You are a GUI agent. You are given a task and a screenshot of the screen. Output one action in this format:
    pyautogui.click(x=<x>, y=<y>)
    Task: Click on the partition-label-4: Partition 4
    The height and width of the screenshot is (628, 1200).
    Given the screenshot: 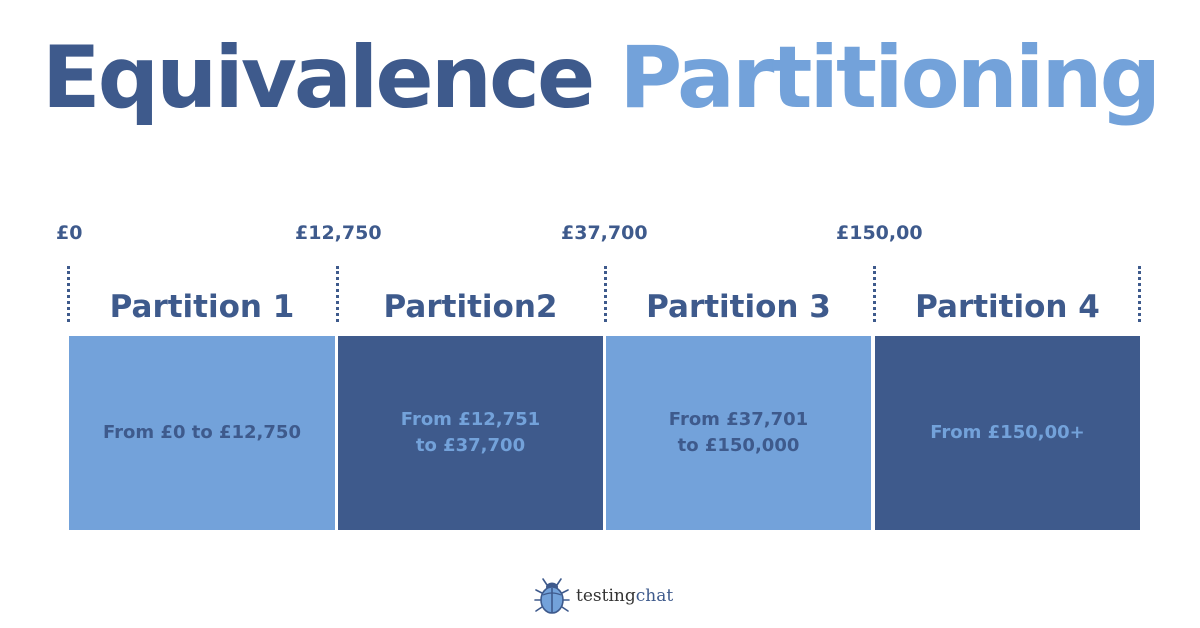 What is the action you would take?
    pyautogui.click(x=1007, y=307)
    